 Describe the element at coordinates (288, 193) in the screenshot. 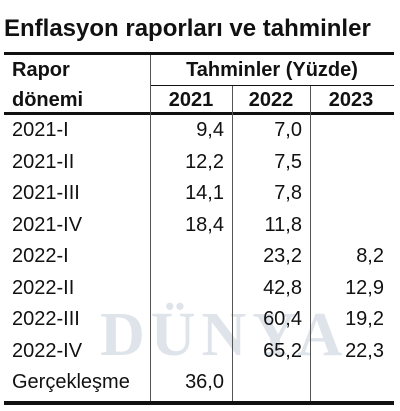

I see `cell: 7,8` at that location.